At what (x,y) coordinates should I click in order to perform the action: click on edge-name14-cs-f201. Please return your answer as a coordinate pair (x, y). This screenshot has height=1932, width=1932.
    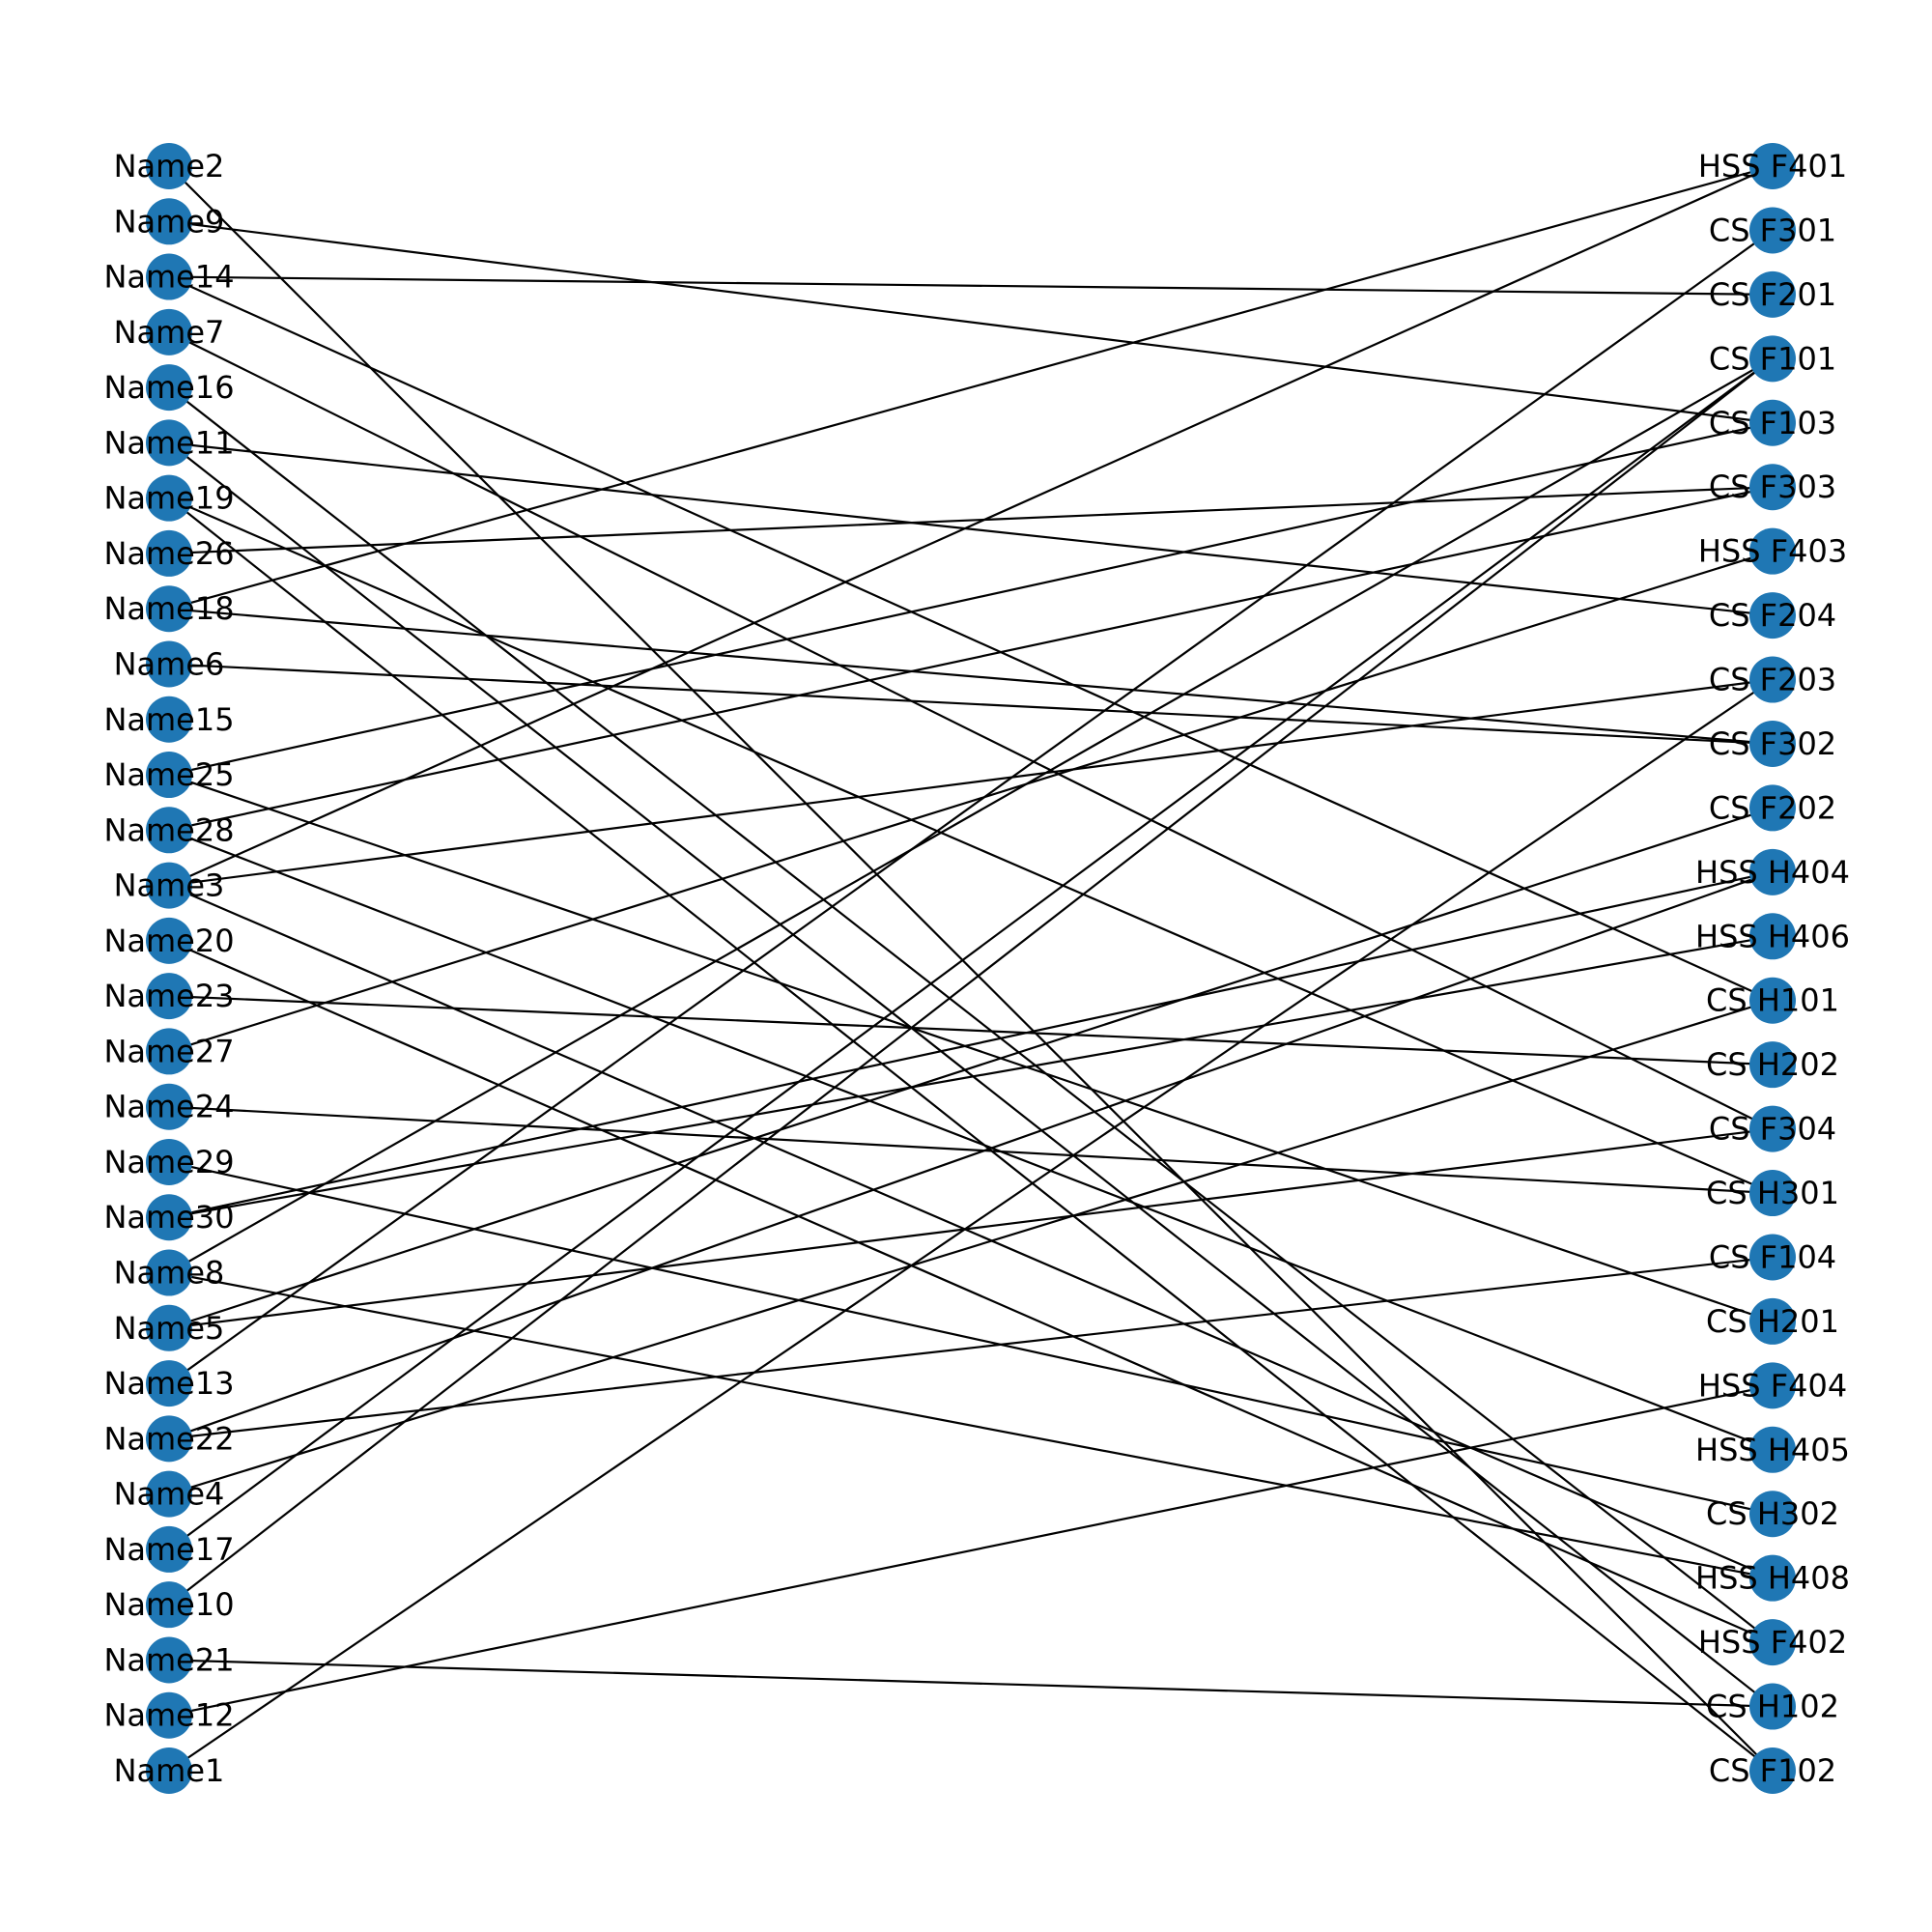
    Looking at the image, I should click on (971, 285).